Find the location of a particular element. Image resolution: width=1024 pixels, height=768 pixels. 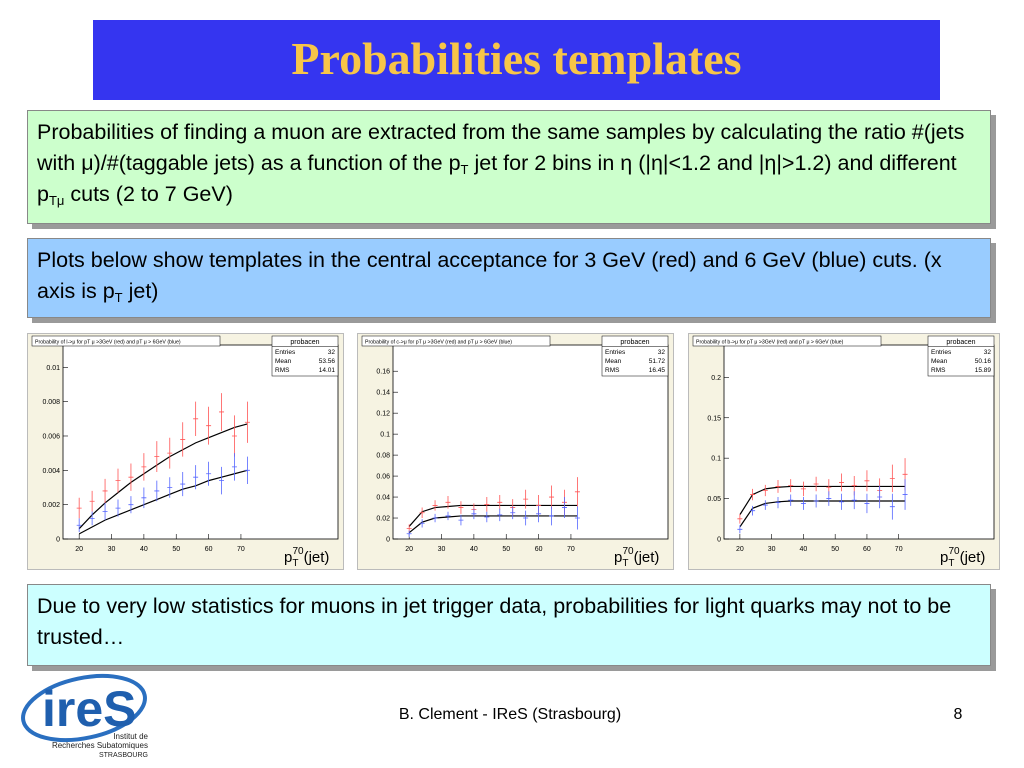

subscript: T is located at coordinates (464, 169).